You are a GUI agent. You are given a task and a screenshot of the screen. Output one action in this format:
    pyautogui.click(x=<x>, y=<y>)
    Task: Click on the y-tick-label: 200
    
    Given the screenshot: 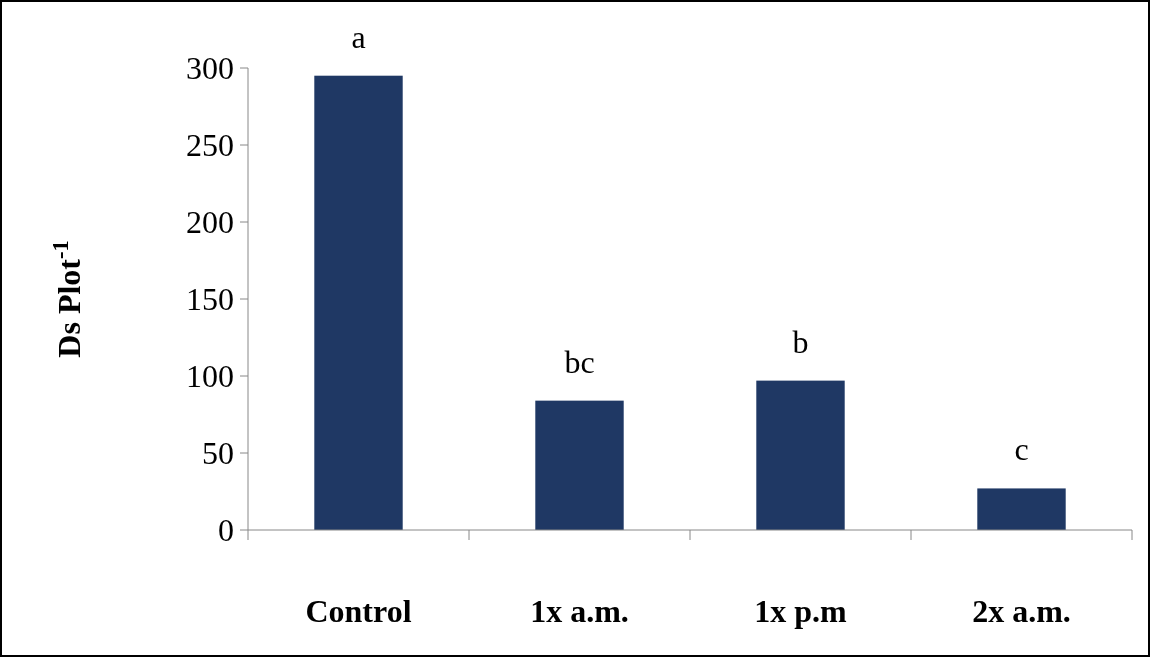 What is the action you would take?
    pyautogui.click(x=210, y=222)
    